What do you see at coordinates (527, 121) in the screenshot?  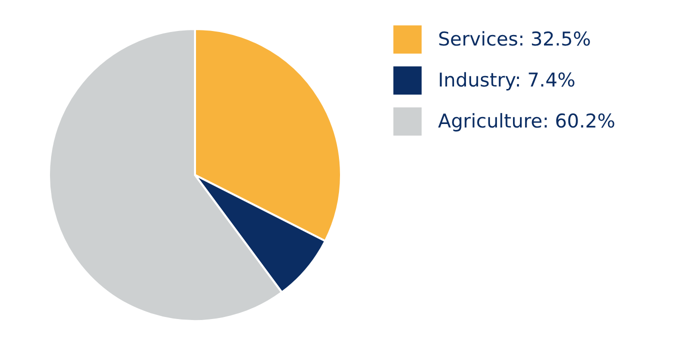 I see `legend-label: Agriculture: 60.2%` at bounding box center [527, 121].